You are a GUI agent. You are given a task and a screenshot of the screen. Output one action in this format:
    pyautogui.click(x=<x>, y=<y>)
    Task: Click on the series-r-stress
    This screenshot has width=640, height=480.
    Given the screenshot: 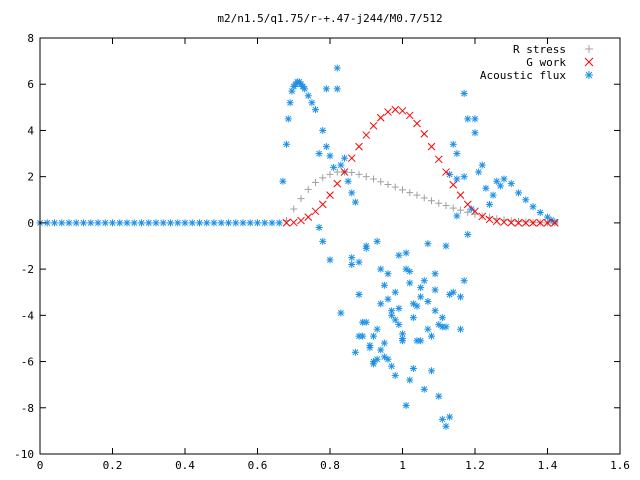 What is the action you would take?
    pyautogui.click(x=421, y=197)
    